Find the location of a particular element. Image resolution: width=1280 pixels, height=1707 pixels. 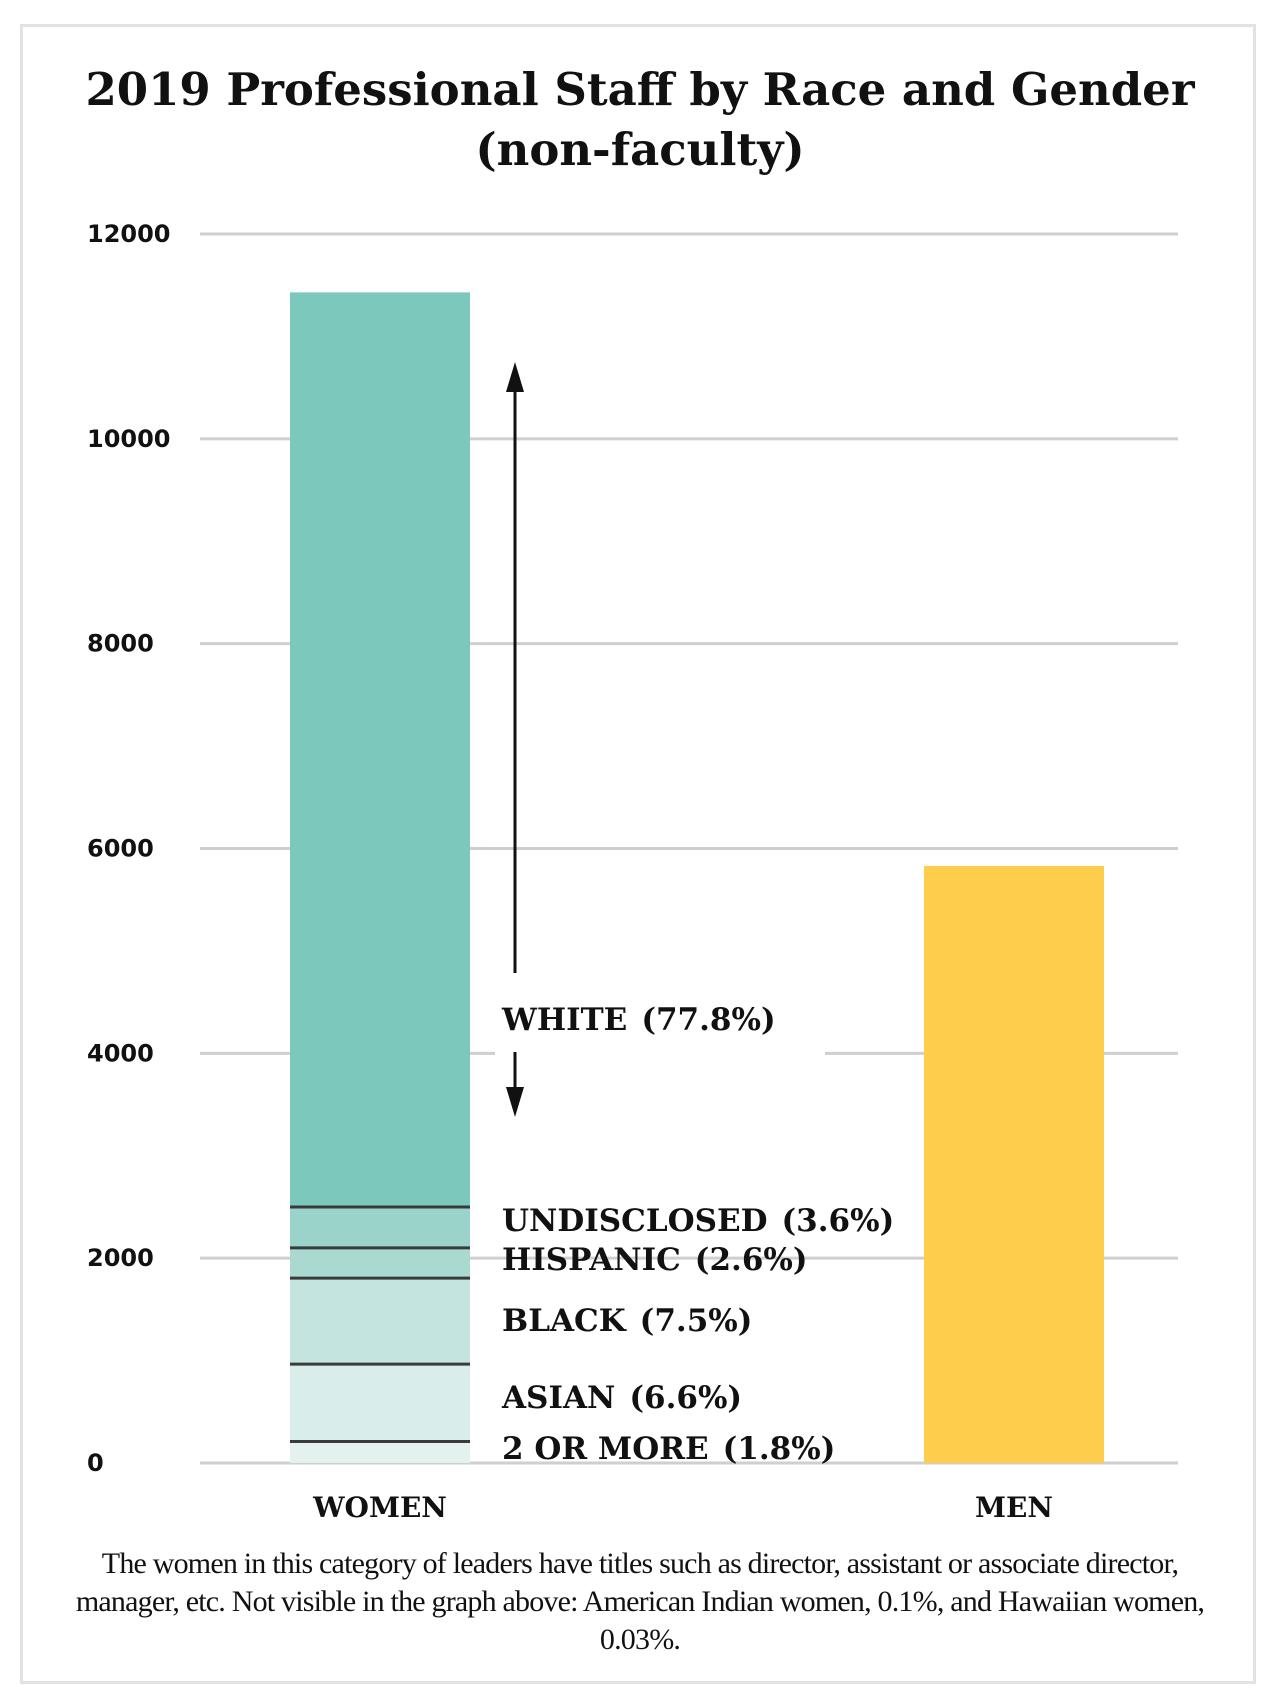

x-category-label-women: WOMEN is located at coordinates (379, 1507).